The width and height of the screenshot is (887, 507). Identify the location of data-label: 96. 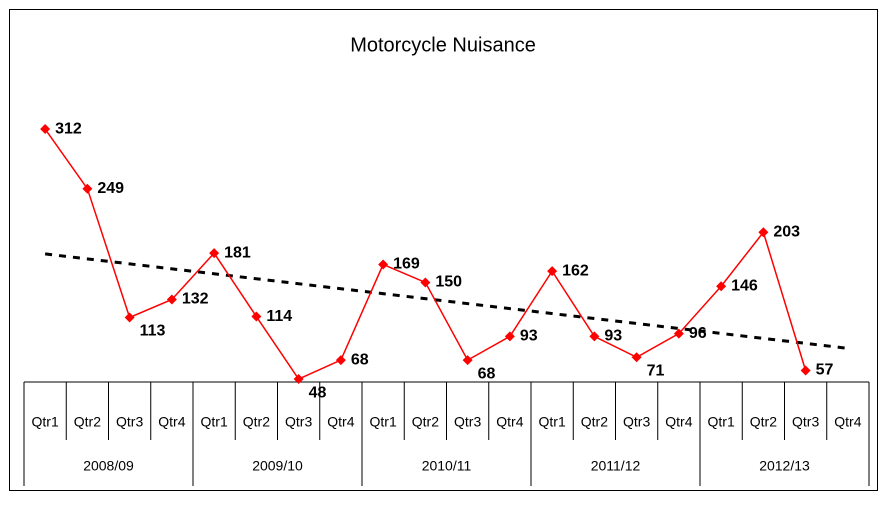
(698, 333).